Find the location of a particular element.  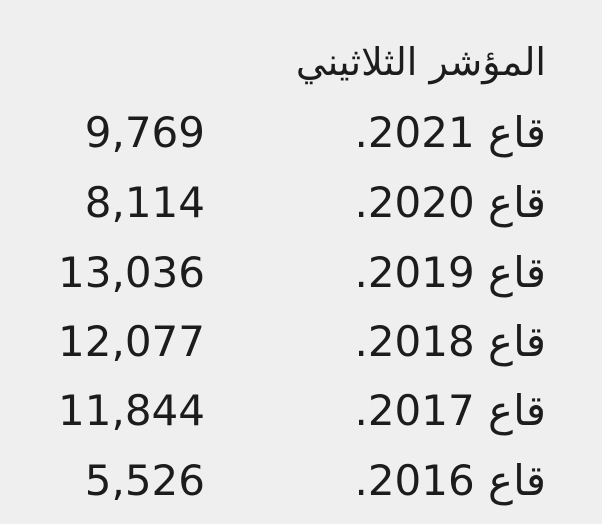

index-value: 5,526 is located at coordinates (144, 480).